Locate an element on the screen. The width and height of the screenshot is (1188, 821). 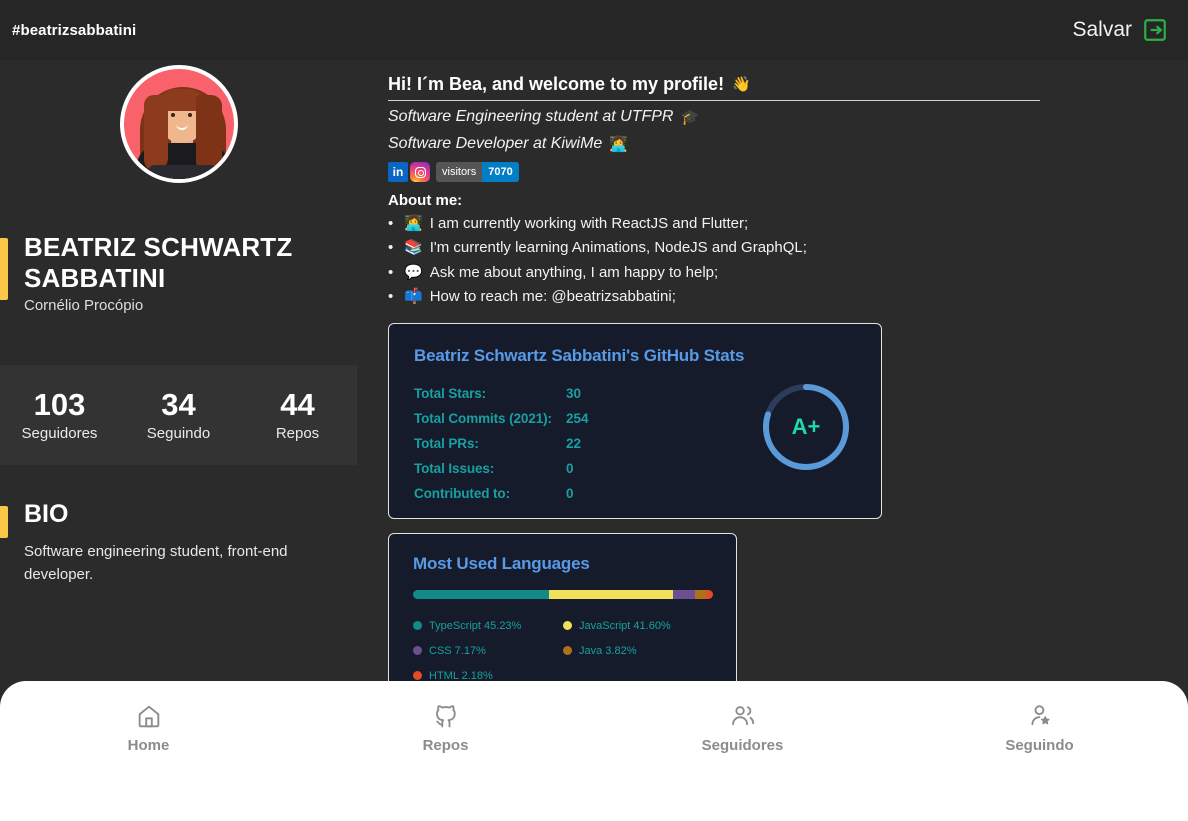
instagram-icon is located at coordinates (420, 172).